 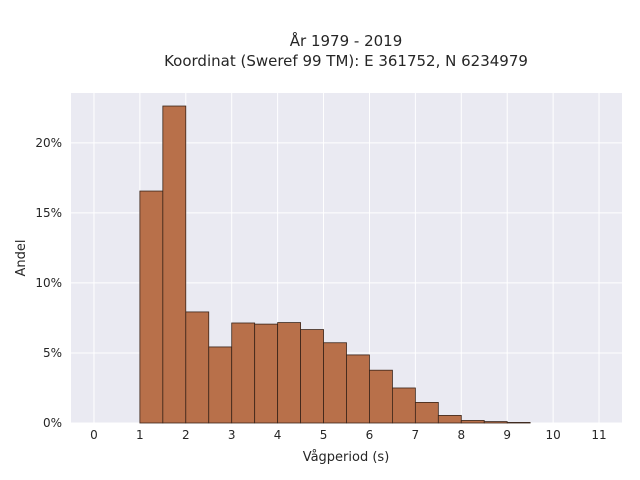 What do you see at coordinates (278, 435) in the screenshot?
I see `x-tick-label: 4` at bounding box center [278, 435].